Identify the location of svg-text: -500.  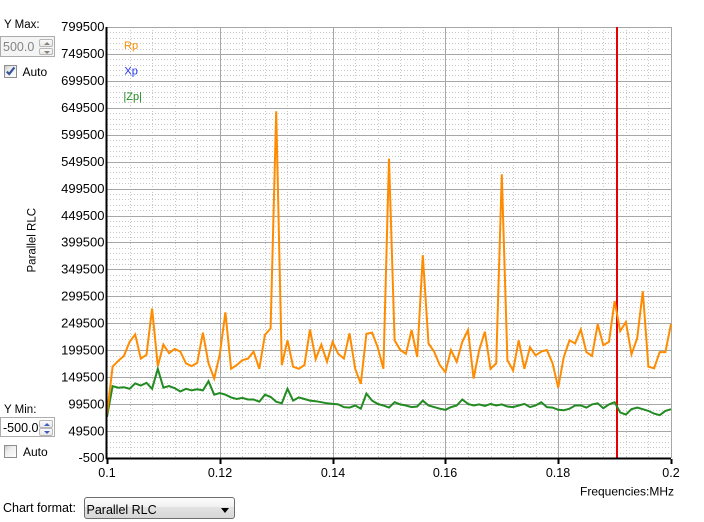
(91, 457).